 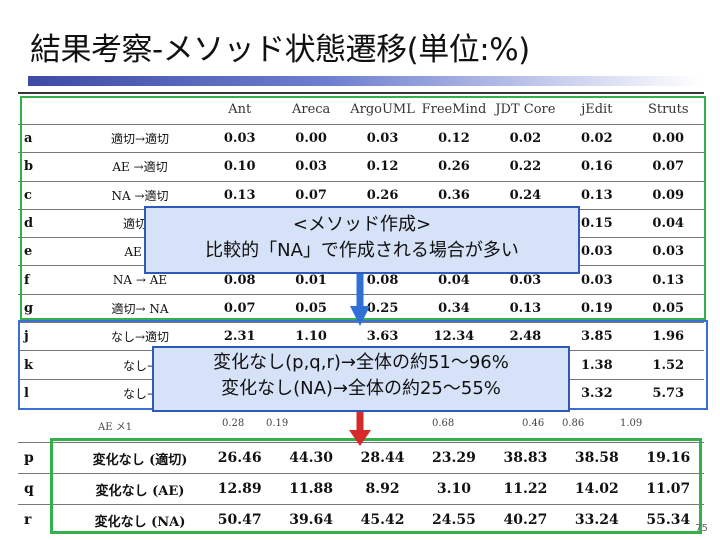 I want to click on value-cell: 38.83, so click(x=525, y=458).